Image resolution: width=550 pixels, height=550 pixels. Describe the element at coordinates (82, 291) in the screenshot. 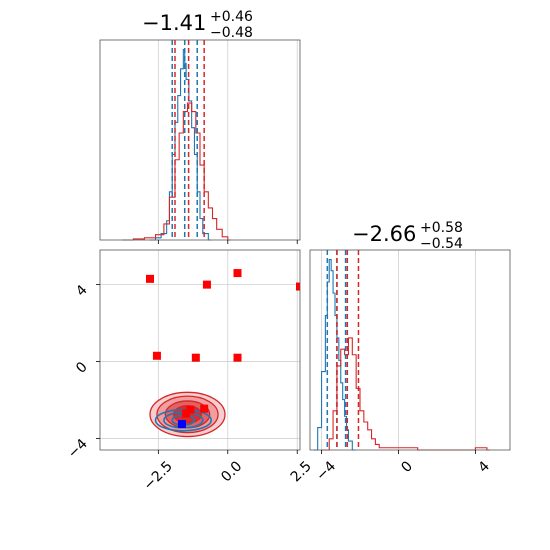

I see `y-tick-label: 4` at that location.